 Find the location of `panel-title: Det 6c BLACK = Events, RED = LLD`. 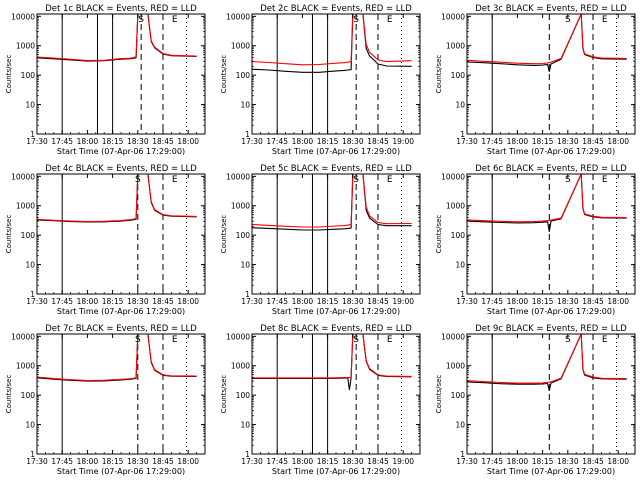

panel-title: Det 6c BLACK = Events, RED = LLD is located at coordinates (551, 169).